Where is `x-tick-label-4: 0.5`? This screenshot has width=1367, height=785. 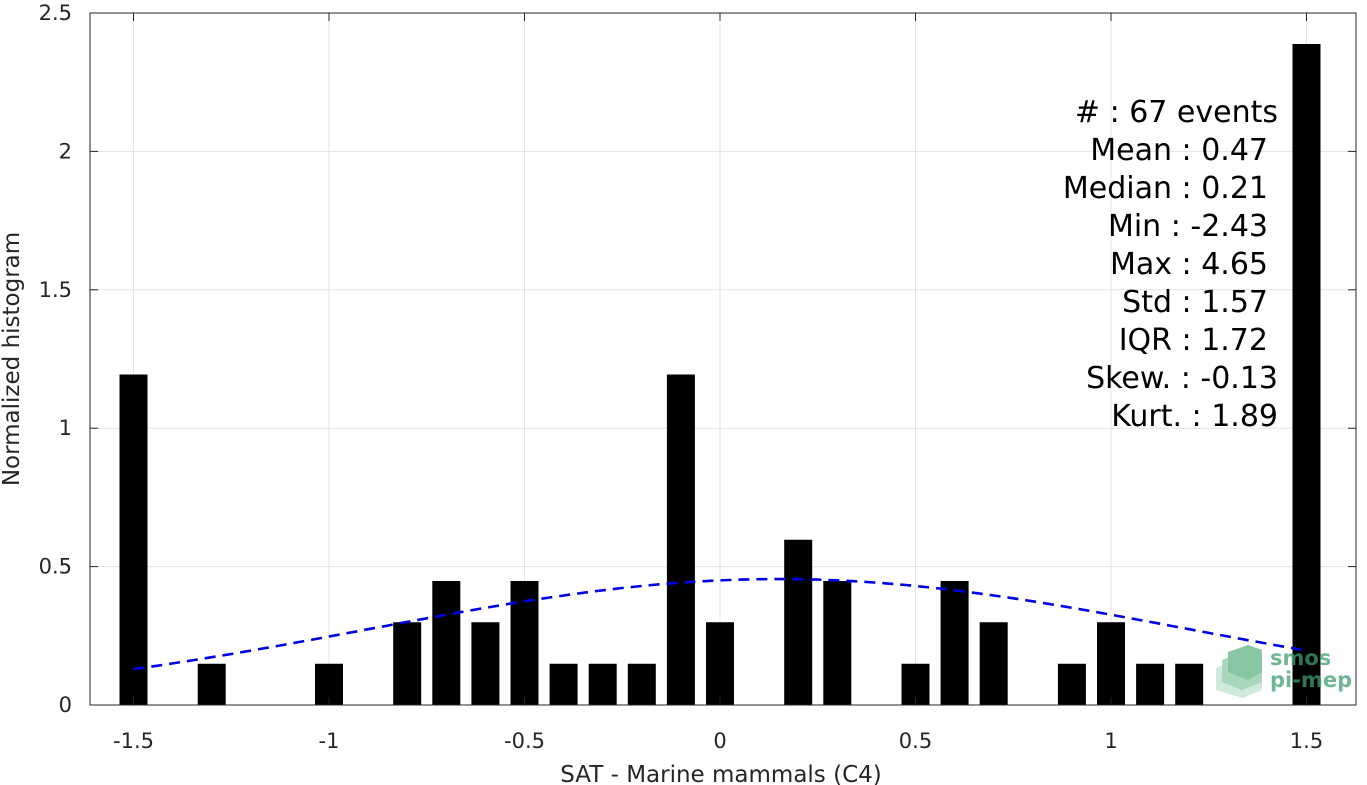
x-tick-label-4: 0.5 is located at coordinates (915, 741).